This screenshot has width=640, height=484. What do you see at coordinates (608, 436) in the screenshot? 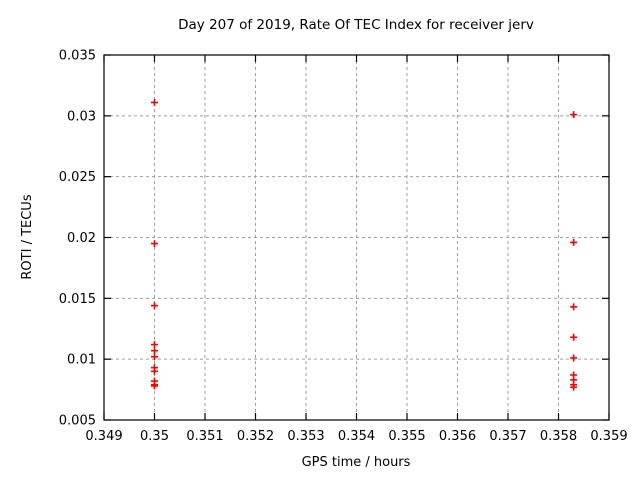
I see `x-tick-label: 0.359` at bounding box center [608, 436].